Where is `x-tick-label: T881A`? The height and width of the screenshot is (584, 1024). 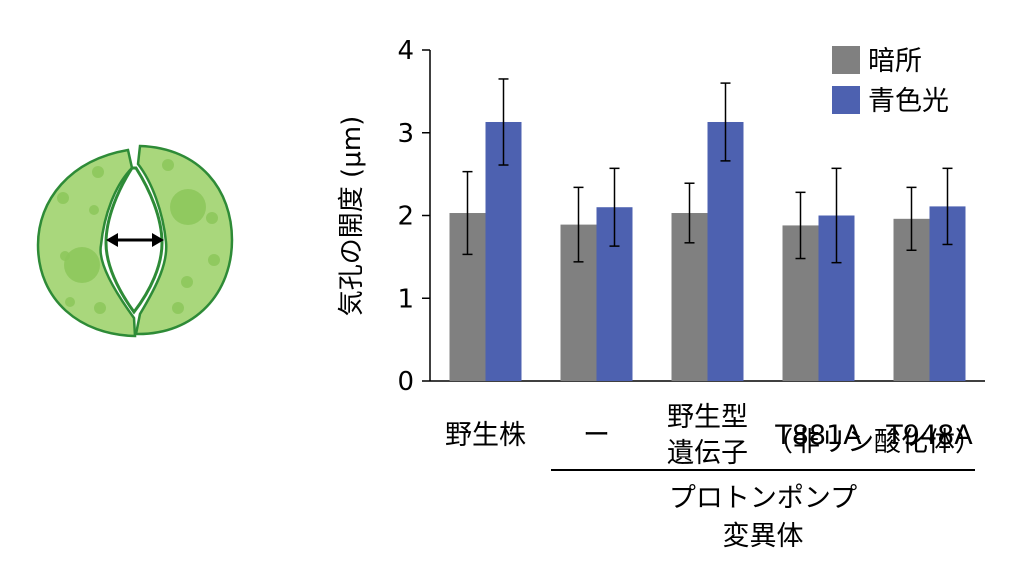
x-tick-label: T881A is located at coordinates (818, 435).